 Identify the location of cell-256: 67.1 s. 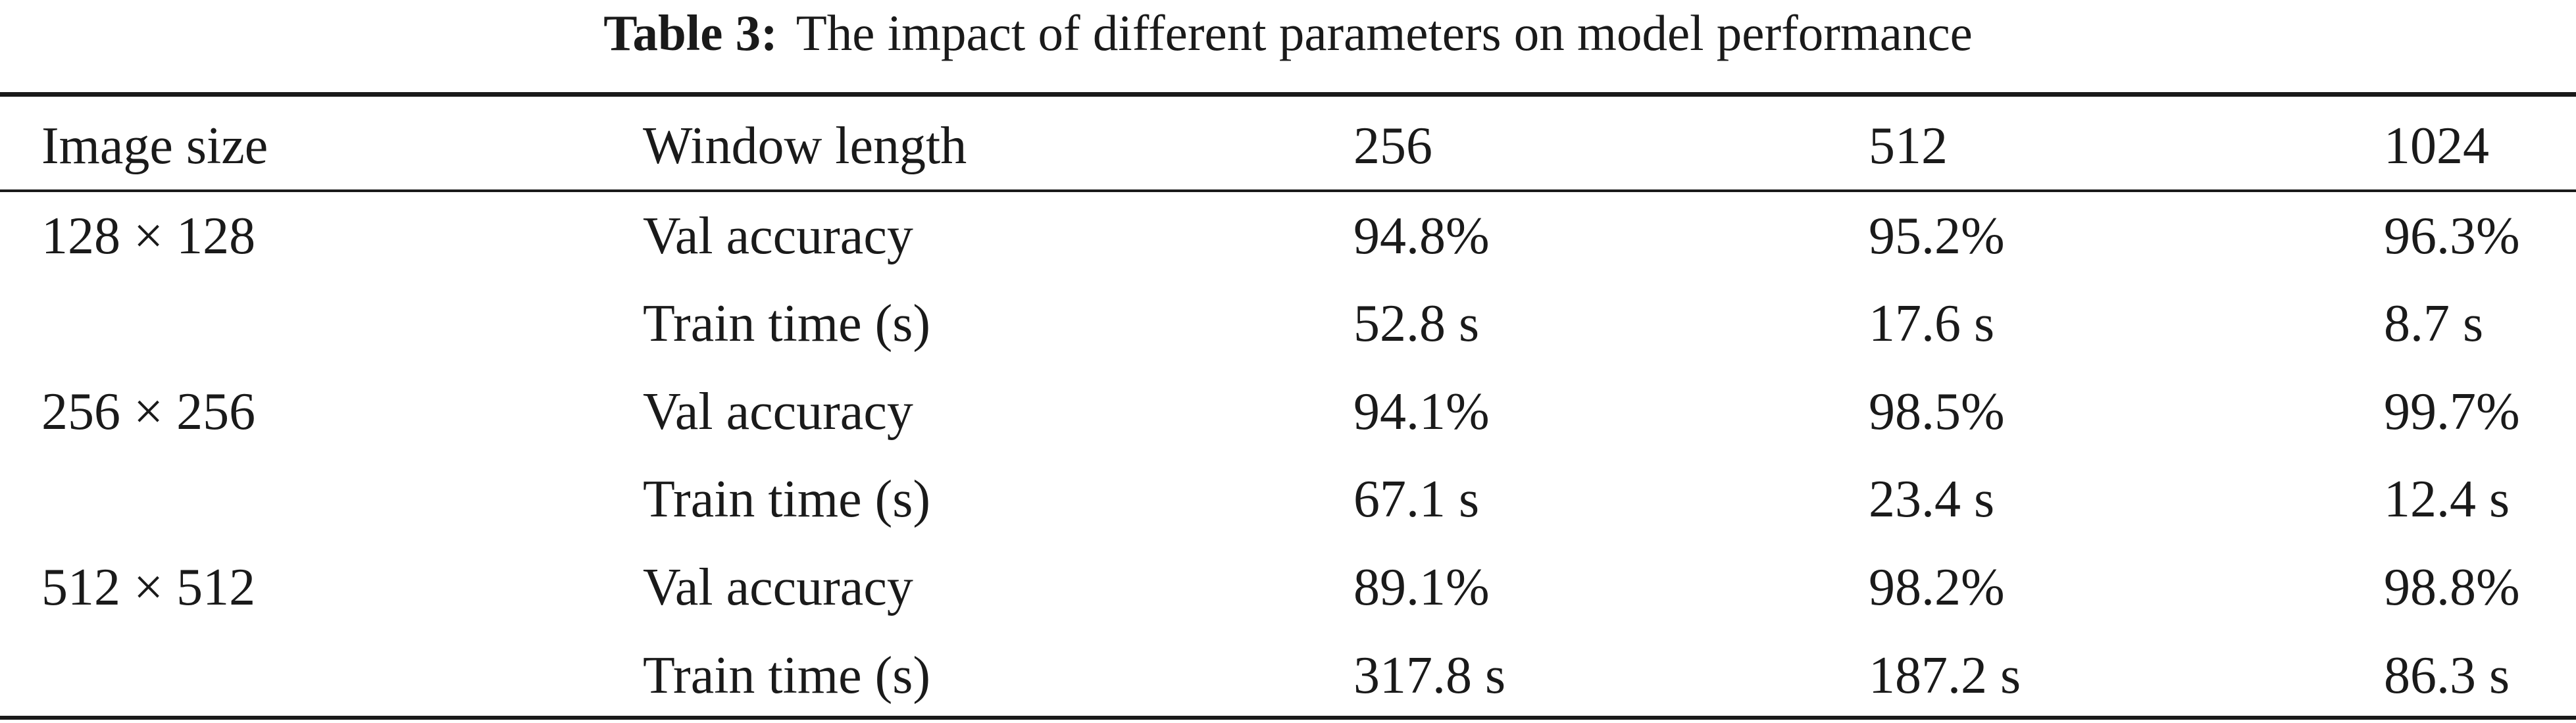
(1416, 499).